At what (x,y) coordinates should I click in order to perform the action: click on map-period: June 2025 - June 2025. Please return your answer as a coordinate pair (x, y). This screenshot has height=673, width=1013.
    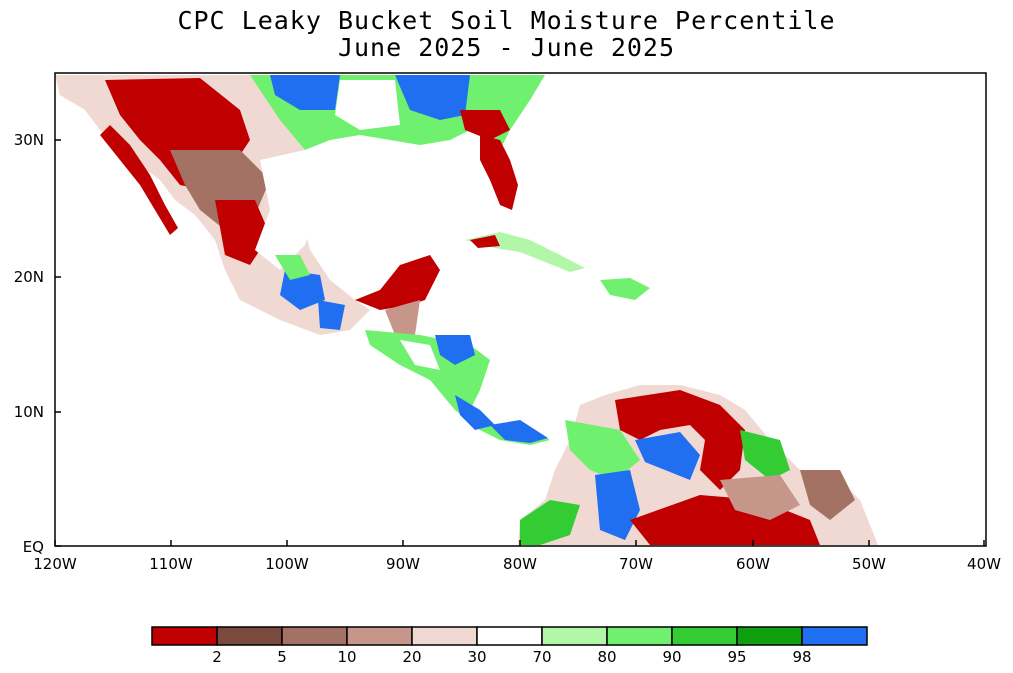
    Looking at the image, I should click on (506, 47).